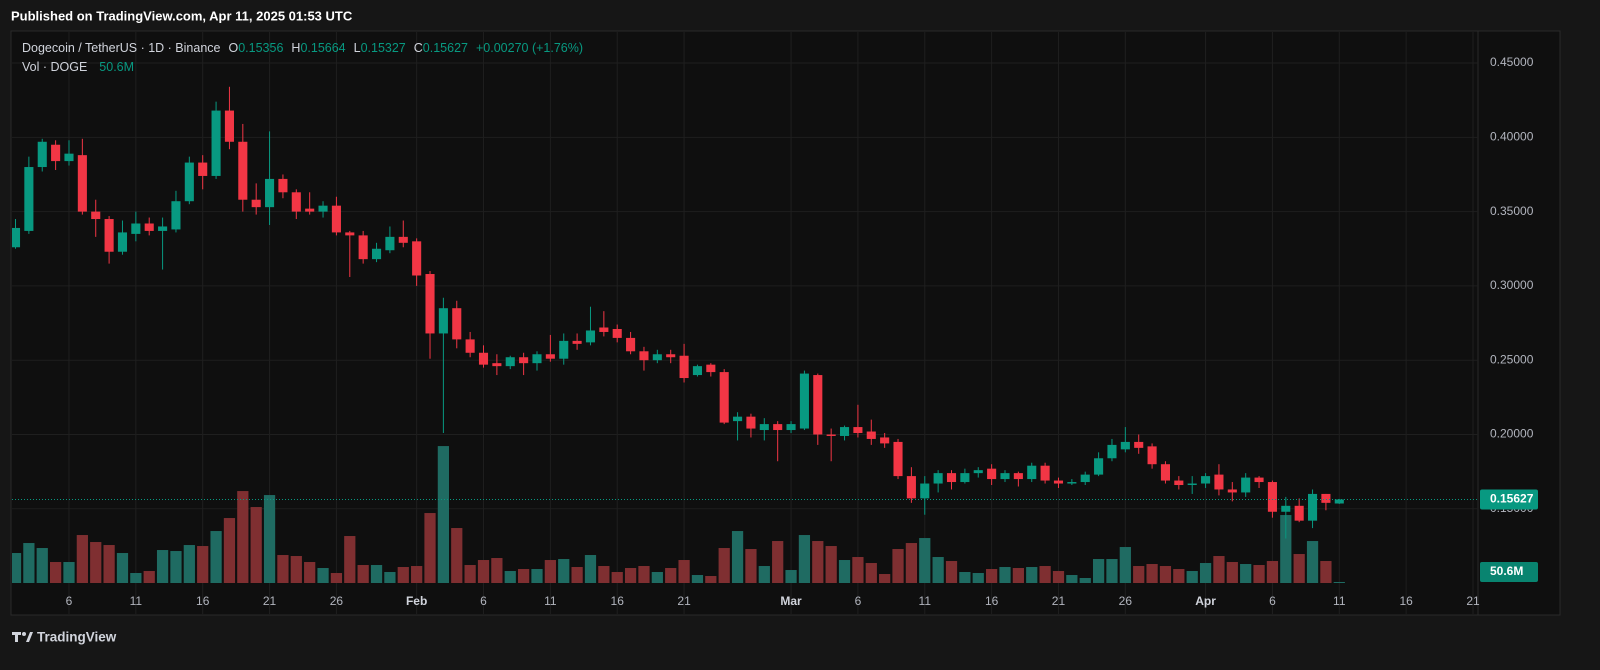  Describe the element at coordinates (116, 67) in the screenshot. I see `volume-legend-value: 50.6M` at that location.